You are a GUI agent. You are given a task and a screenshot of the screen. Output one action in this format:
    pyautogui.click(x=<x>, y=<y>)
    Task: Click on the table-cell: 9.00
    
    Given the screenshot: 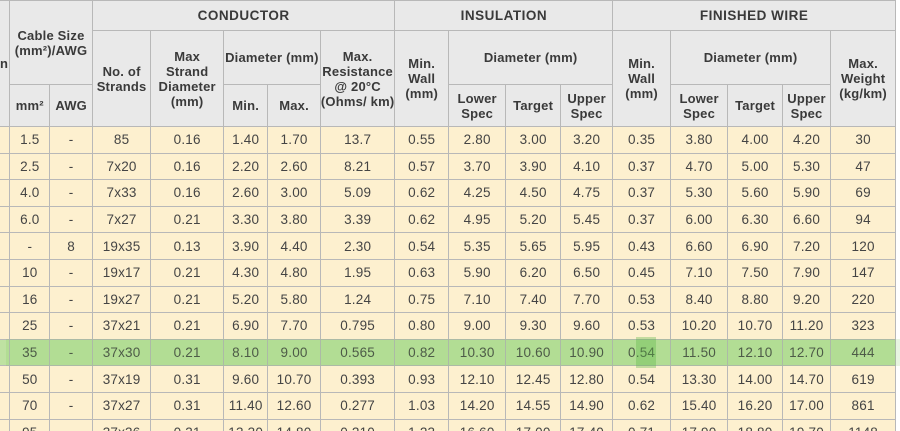 What is the action you would take?
    pyautogui.click(x=294, y=352)
    